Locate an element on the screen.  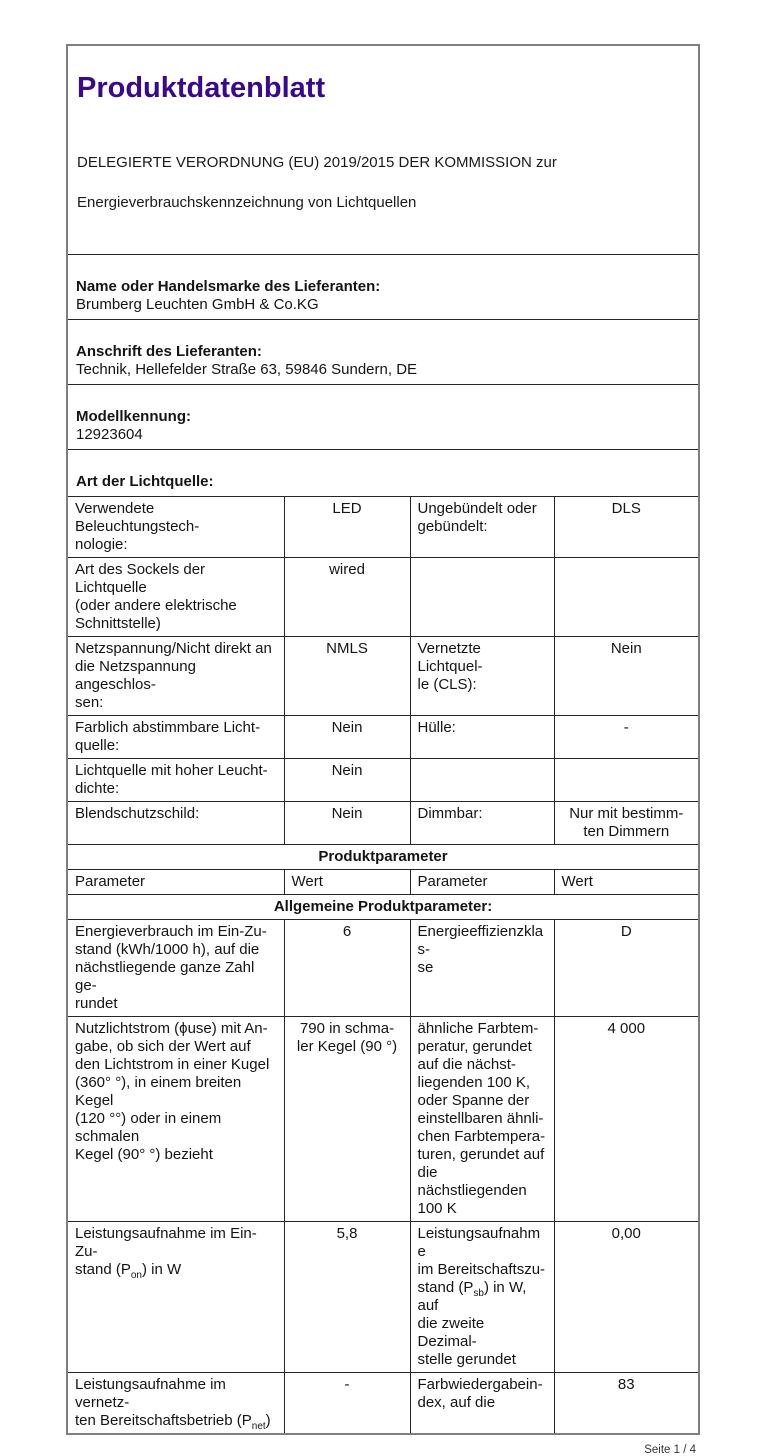
subsection-header-row: Allgemeine Produktparameter: is located at coordinates (383, 907).